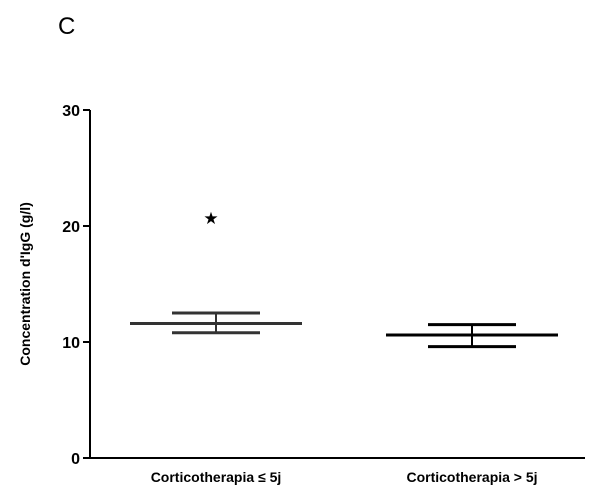 The width and height of the screenshot is (597, 495). Describe the element at coordinates (71, 227) in the screenshot. I see `y-tick-label: 20` at that location.